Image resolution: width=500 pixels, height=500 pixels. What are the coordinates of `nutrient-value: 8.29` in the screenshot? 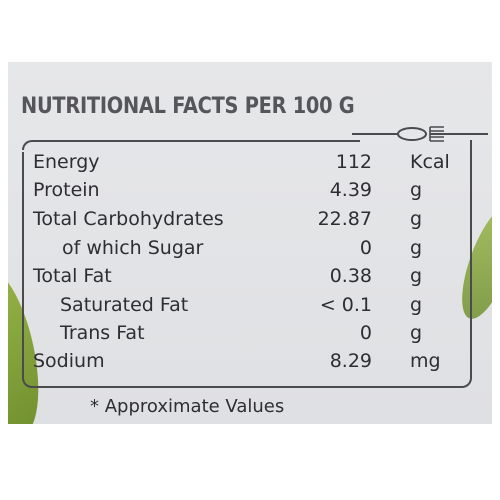 It's located at (350, 361).